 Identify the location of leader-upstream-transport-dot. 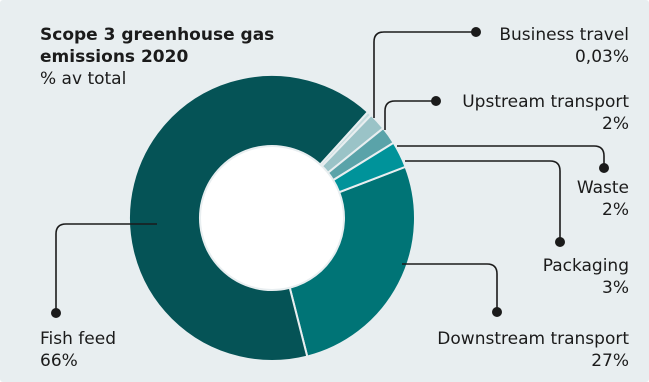
(436, 101).